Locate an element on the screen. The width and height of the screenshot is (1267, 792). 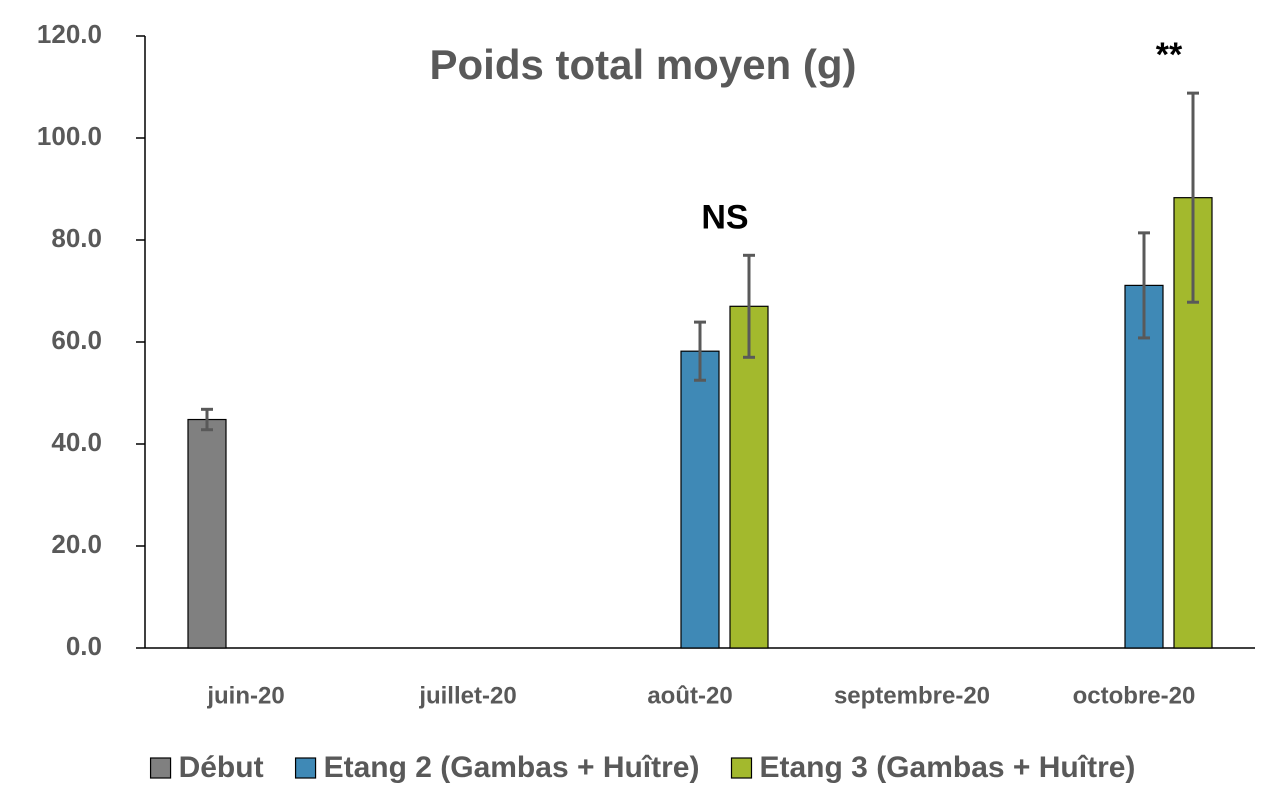
y-tick-label: 40.0 is located at coordinates (76, 442).